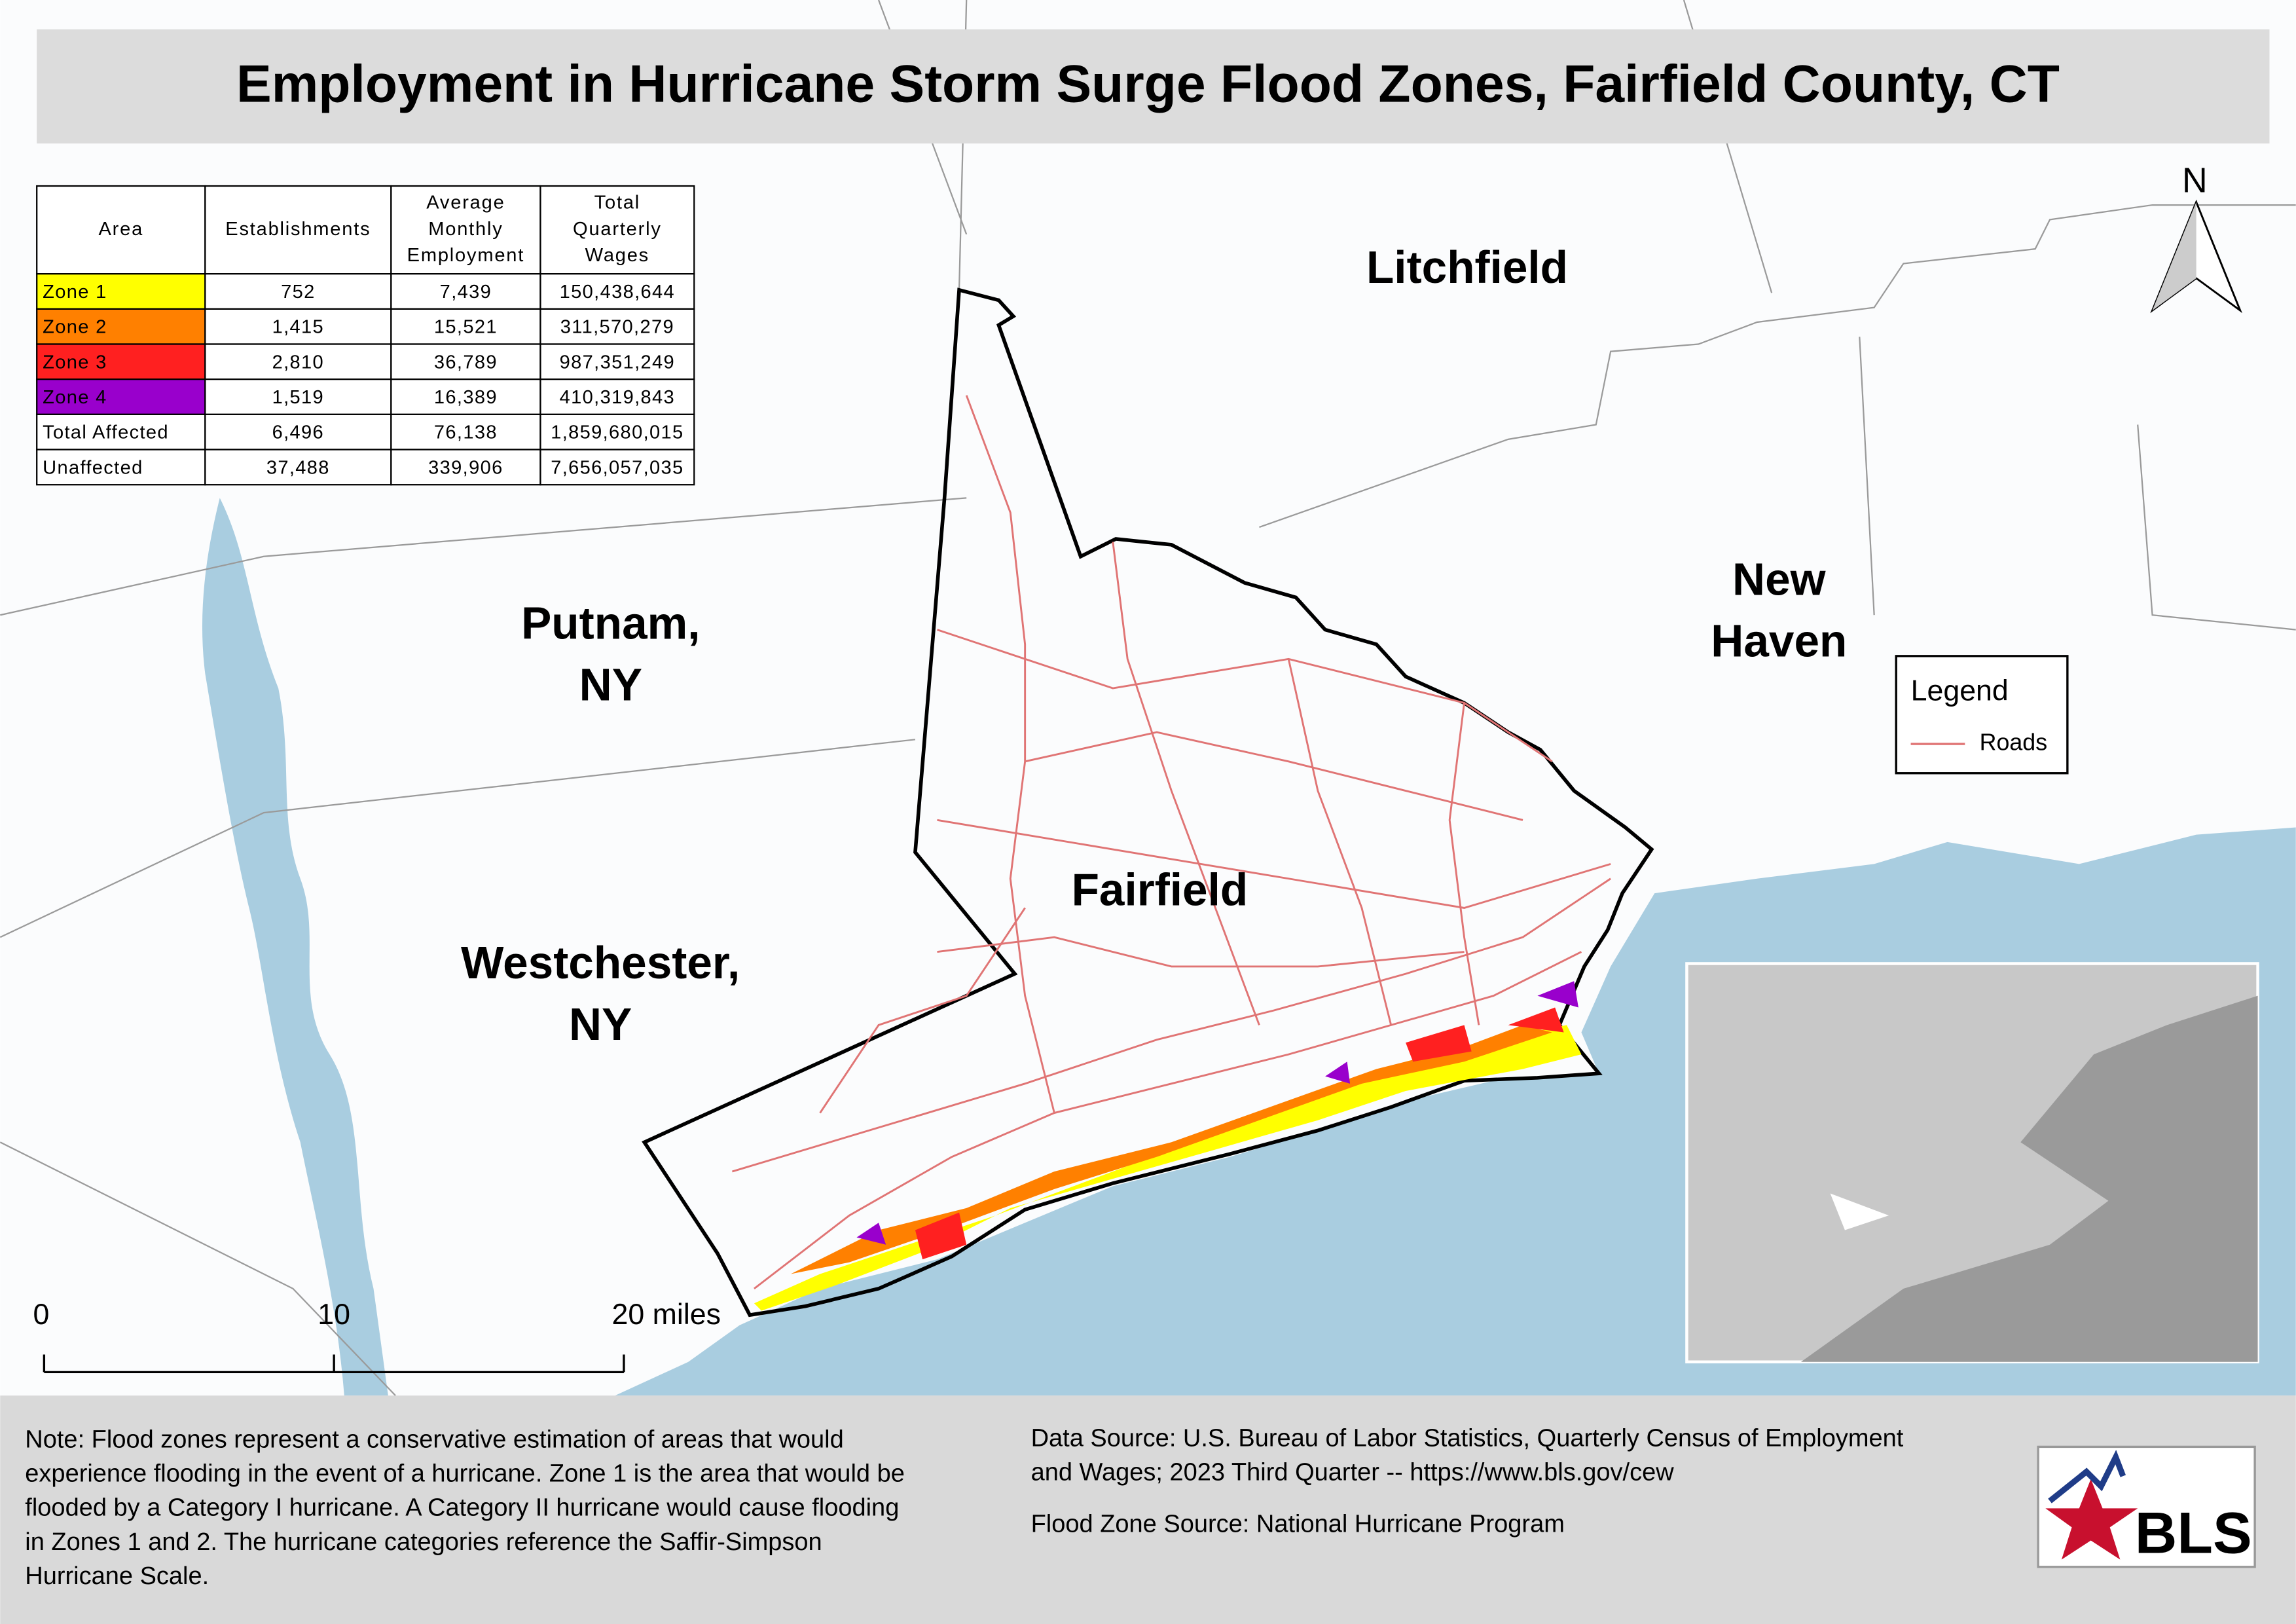 This screenshot has width=2296, height=1624. What do you see at coordinates (666, 1315) in the screenshot?
I see `scale-label: 20 miles` at bounding box center [666, 1315].